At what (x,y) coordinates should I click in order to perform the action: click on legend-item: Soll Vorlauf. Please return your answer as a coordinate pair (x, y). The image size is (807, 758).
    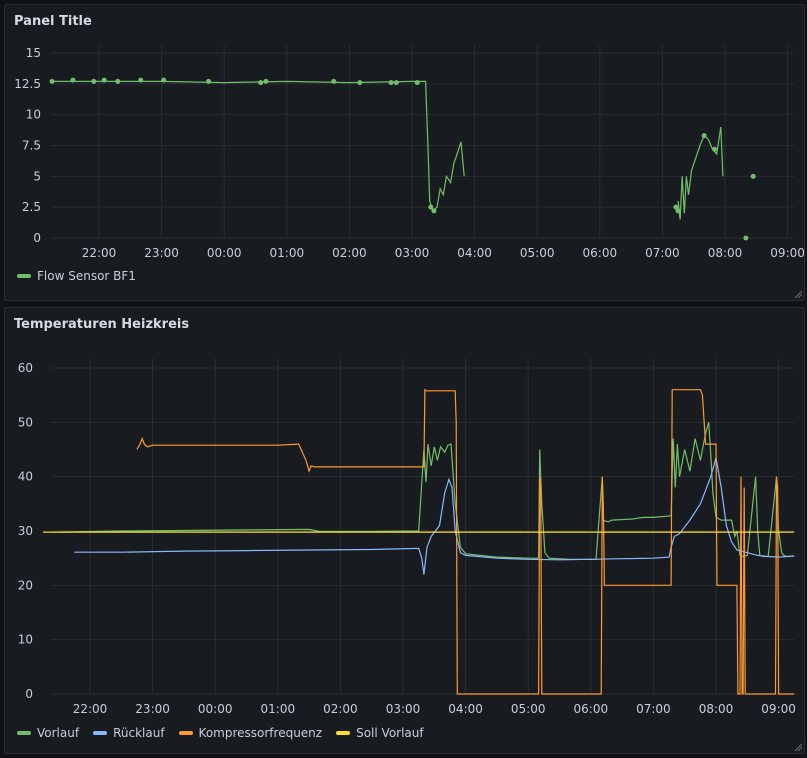
    Looking at the image, I should click on (380, 733).